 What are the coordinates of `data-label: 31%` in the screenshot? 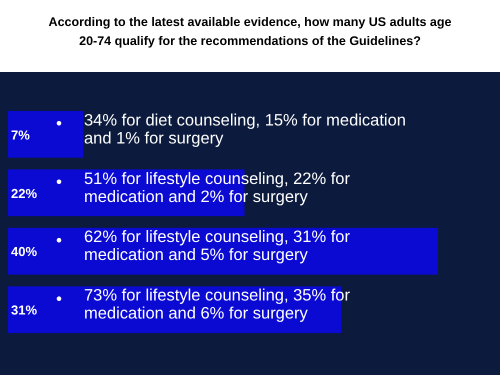 It's located at (24, 310).